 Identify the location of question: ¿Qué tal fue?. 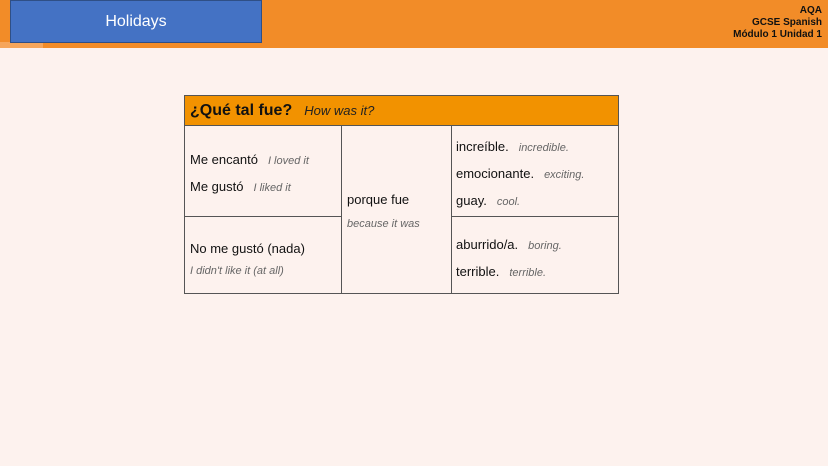
(241, 110).